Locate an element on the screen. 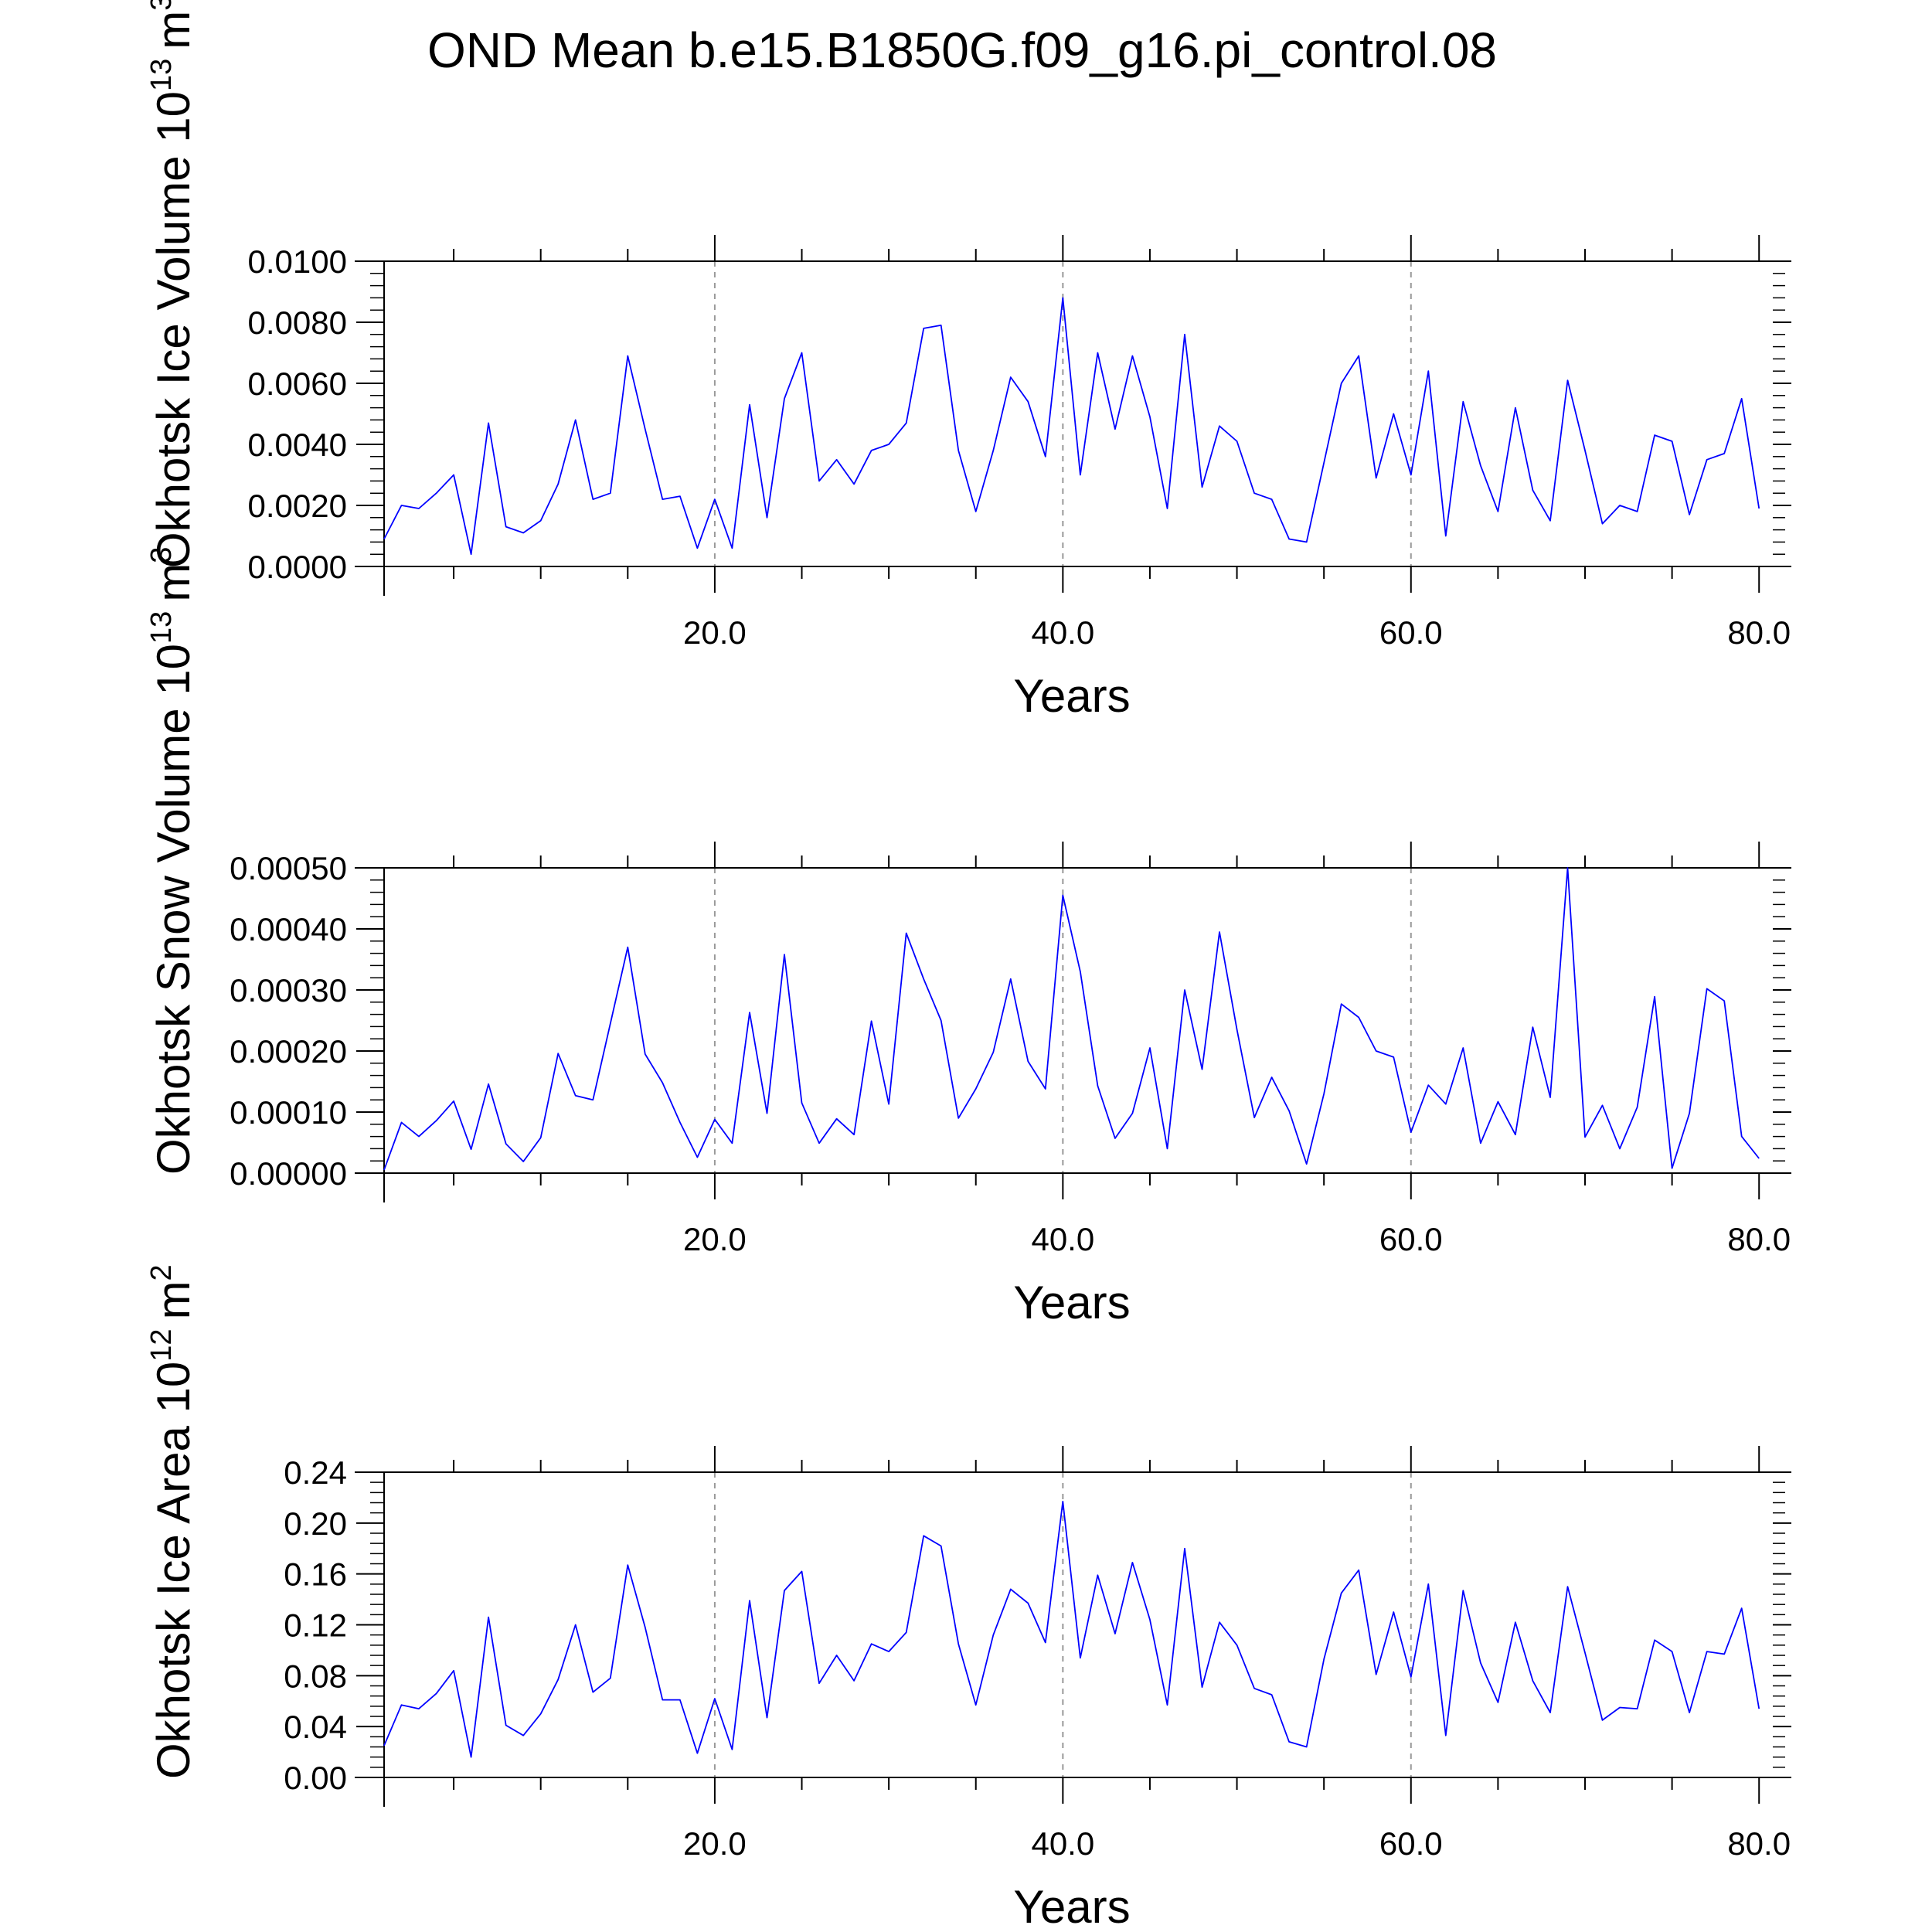 This screenshot has width=1932, height=1932. chart-ice-area-x-tick-label: 40.0 is located at coordinates (1063, 1843).